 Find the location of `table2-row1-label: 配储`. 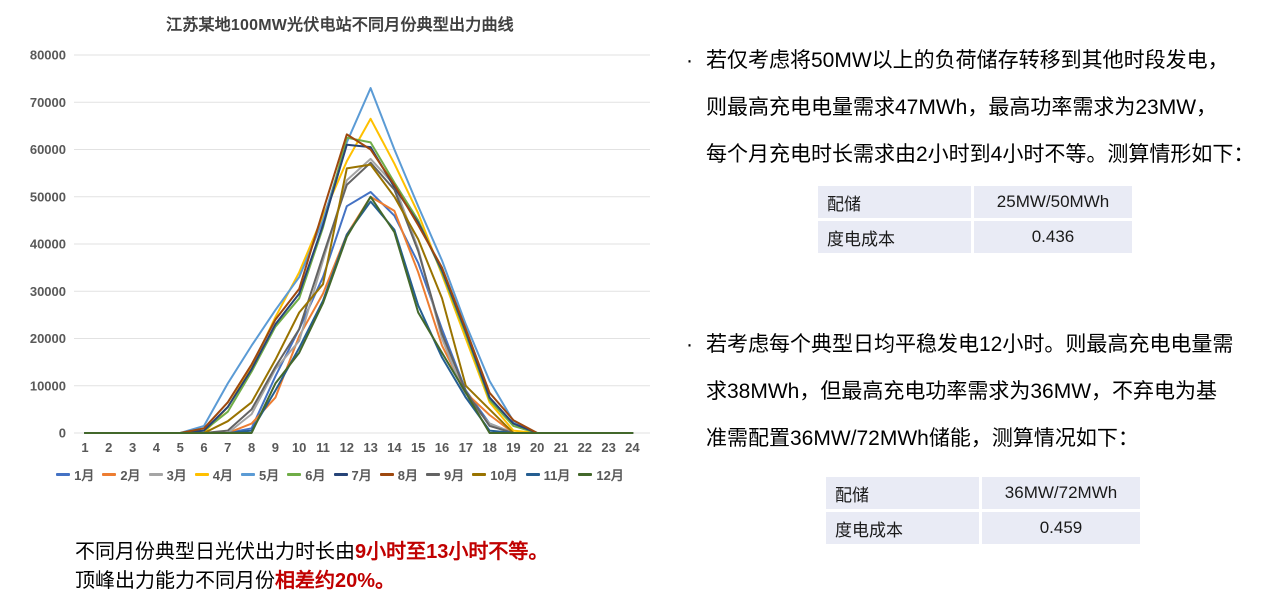

table2-row1-label: 配储 is located at coordinates (902, 493).